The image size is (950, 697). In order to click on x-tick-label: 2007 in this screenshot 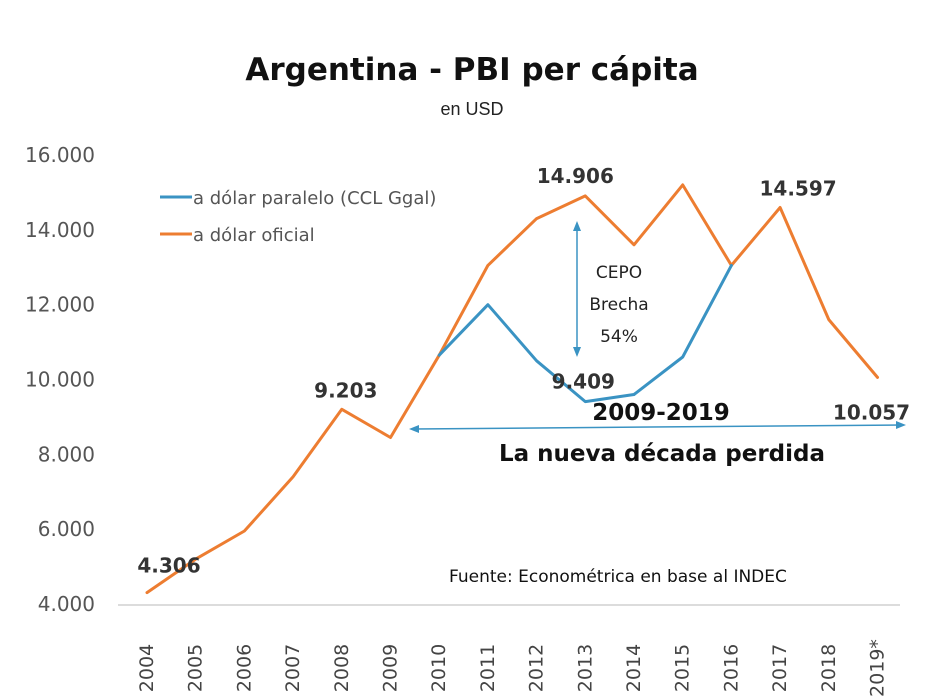, I will do `click(293, 668)`.